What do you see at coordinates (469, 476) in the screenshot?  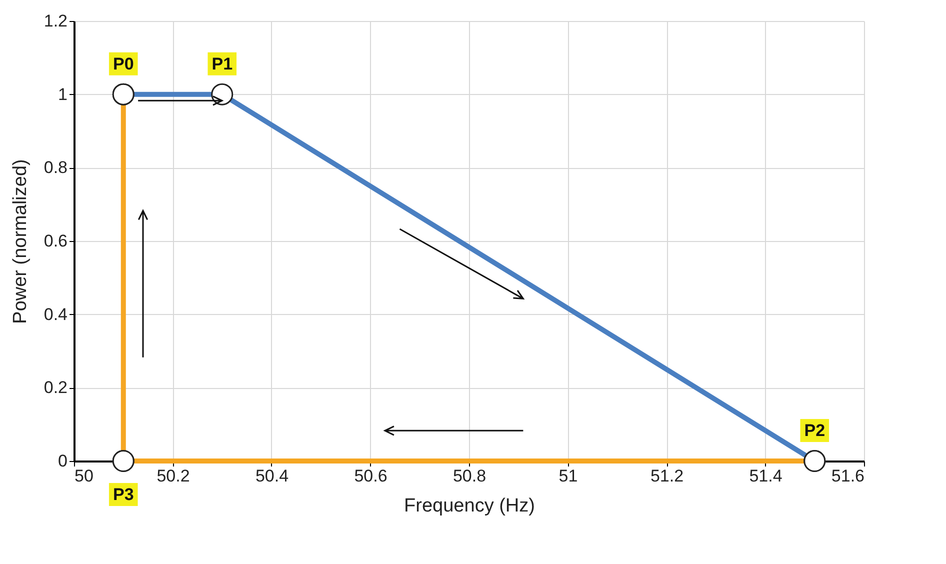 I see `x-tick-label: 50.8` at bounding box center [469, 476].